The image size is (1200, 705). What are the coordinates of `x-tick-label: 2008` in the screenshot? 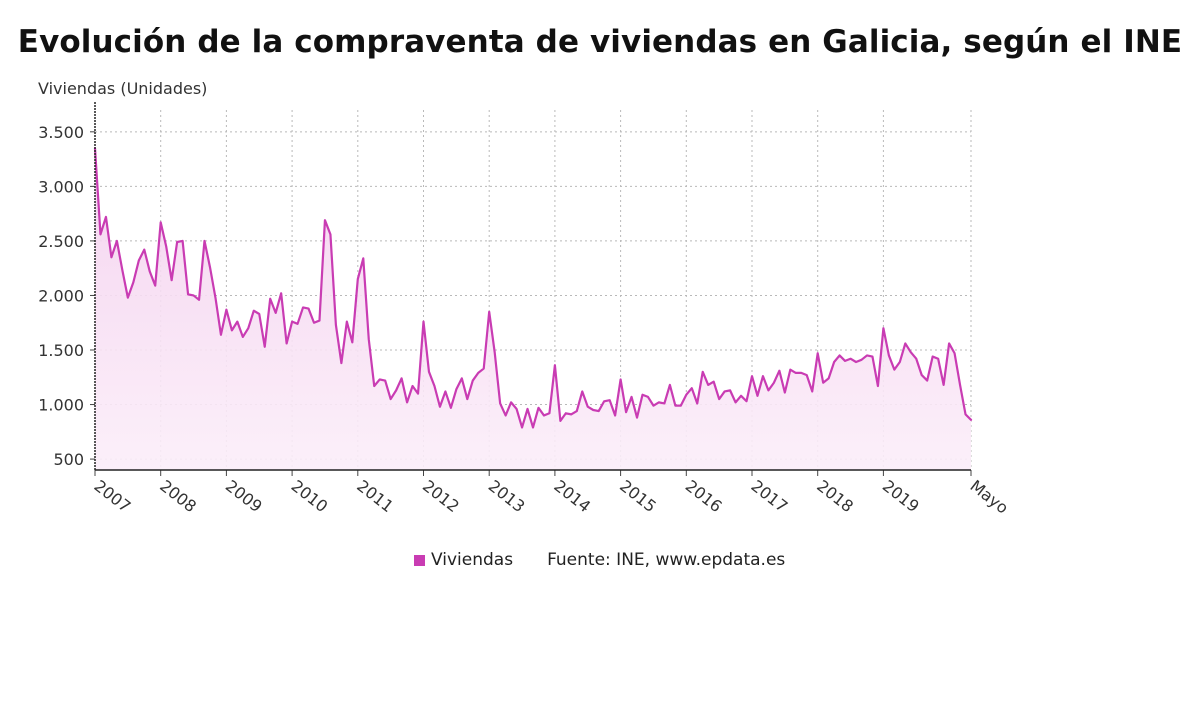 It's located at (178, 496).